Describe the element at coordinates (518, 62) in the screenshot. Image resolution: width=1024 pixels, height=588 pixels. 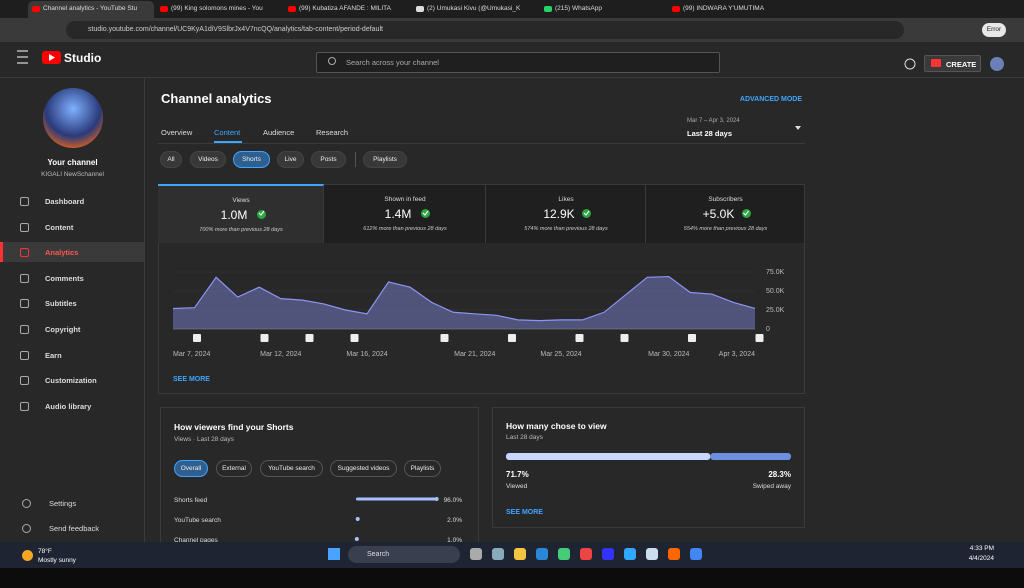
I see `search-box` at that location.